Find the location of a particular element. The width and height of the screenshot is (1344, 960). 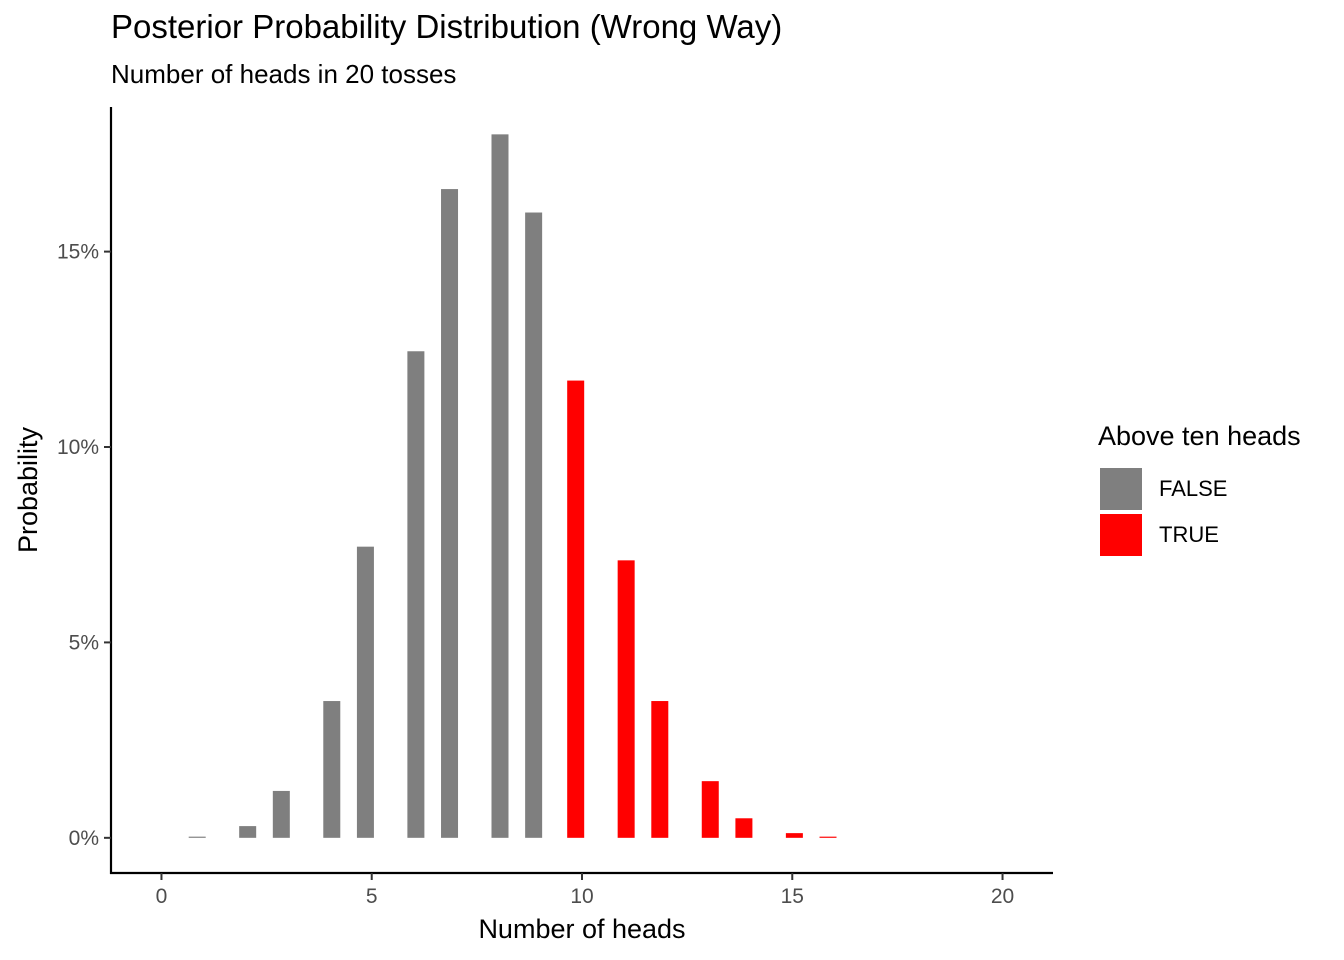

y-axis-ticks: 0% 5% 10% 15% is located at coordinates (84, 545).